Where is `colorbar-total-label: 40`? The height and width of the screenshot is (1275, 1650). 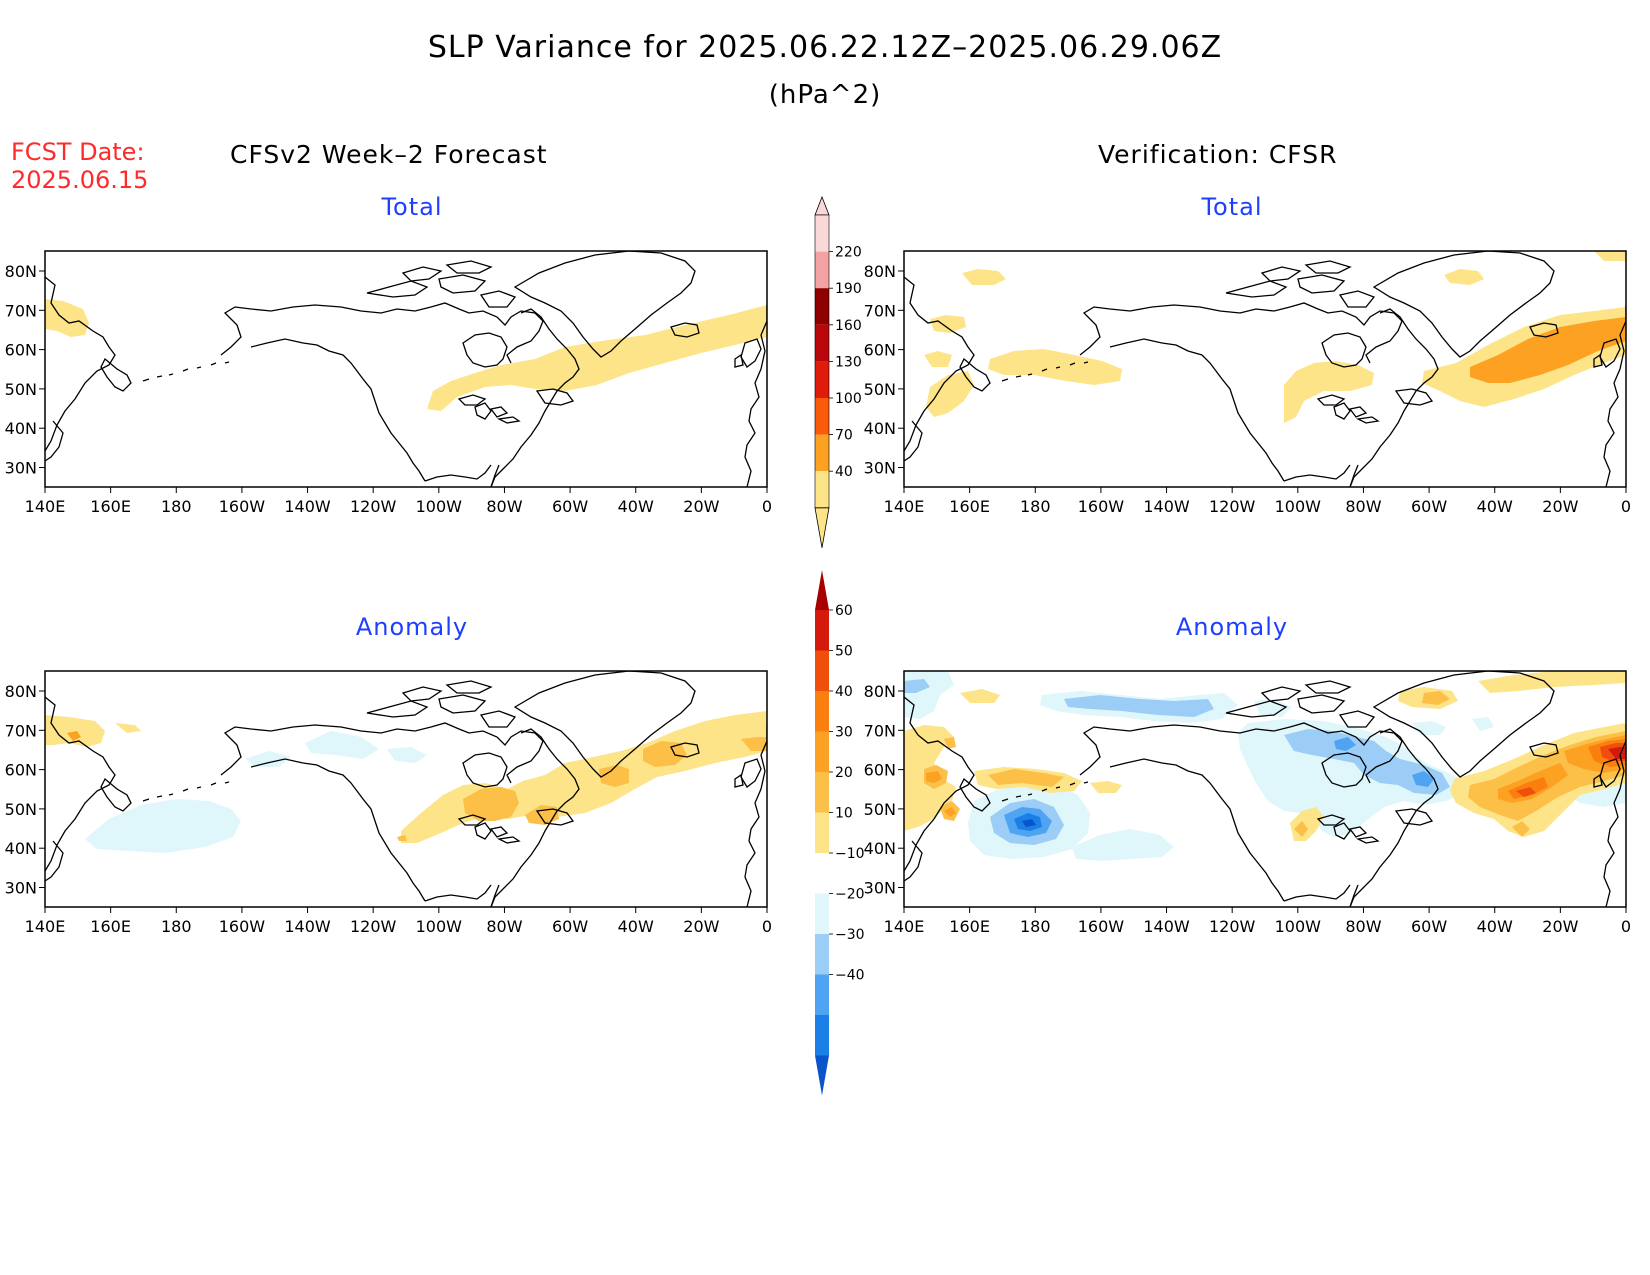
colorbar-total-label: 40 is located at coordinates (844, 472).